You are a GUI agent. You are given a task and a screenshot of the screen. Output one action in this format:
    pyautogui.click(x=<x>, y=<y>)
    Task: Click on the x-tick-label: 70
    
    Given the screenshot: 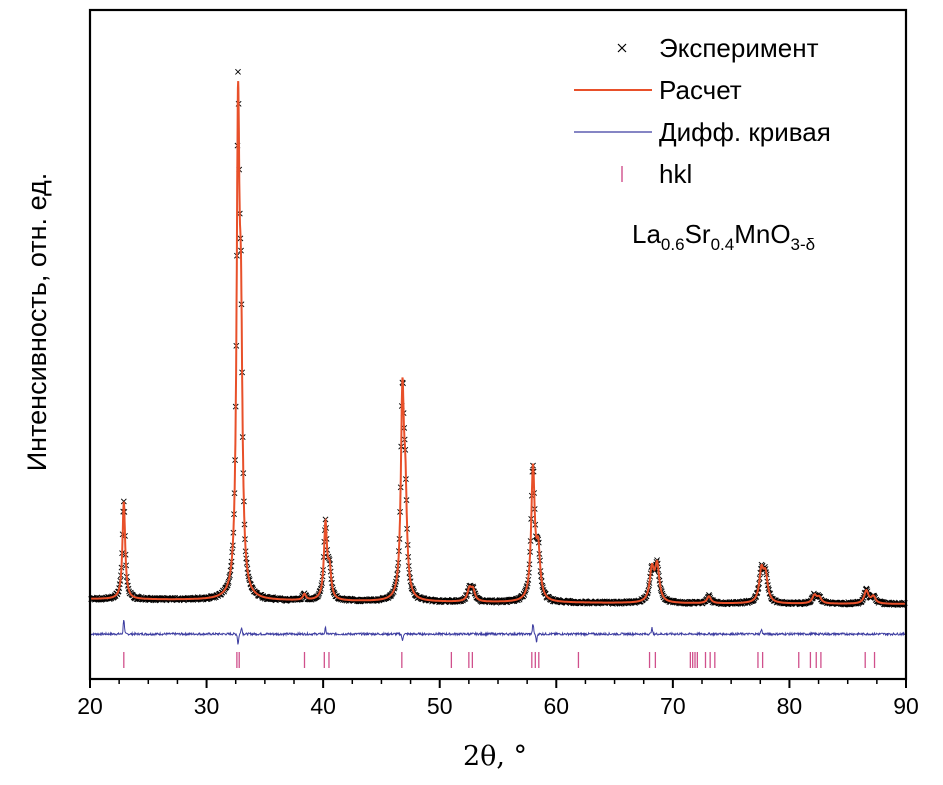 What is the action you would take?
    pyautogui.click(x=673, y=706)
    